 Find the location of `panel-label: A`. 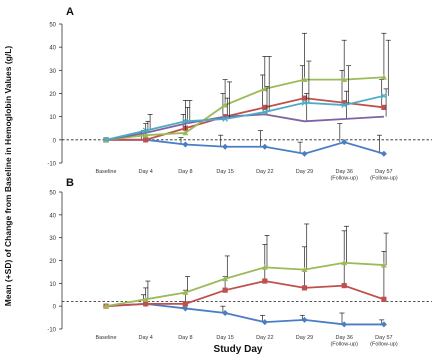

panel-label: A is located at coordinates (70, 12).